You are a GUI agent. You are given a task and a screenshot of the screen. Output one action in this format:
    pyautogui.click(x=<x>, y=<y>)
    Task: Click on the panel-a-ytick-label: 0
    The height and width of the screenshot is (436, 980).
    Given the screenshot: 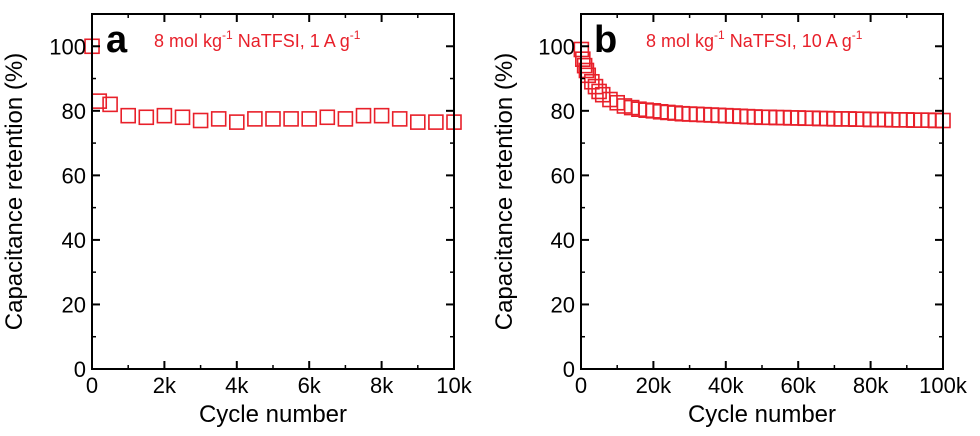 What is the action you would take?
    pyautogui.click(x=80, y=369)
    